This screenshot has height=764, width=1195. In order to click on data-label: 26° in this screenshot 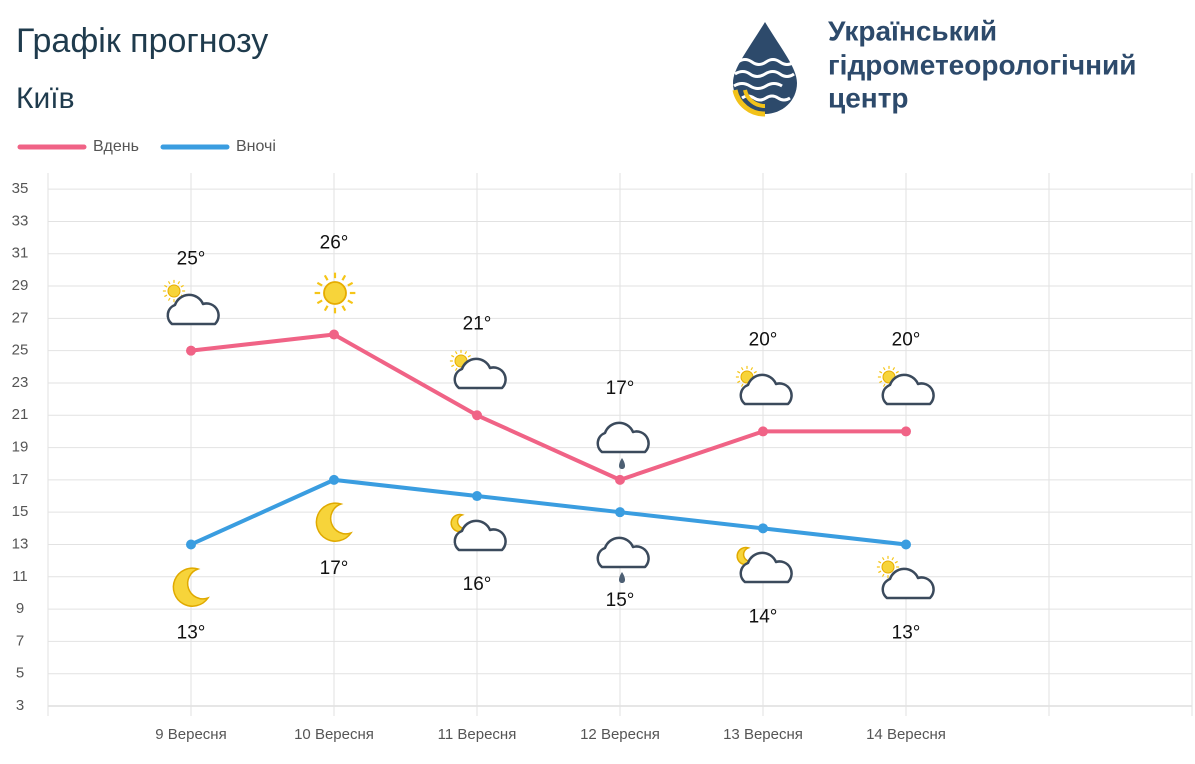, I will do `click(334, 243)`.